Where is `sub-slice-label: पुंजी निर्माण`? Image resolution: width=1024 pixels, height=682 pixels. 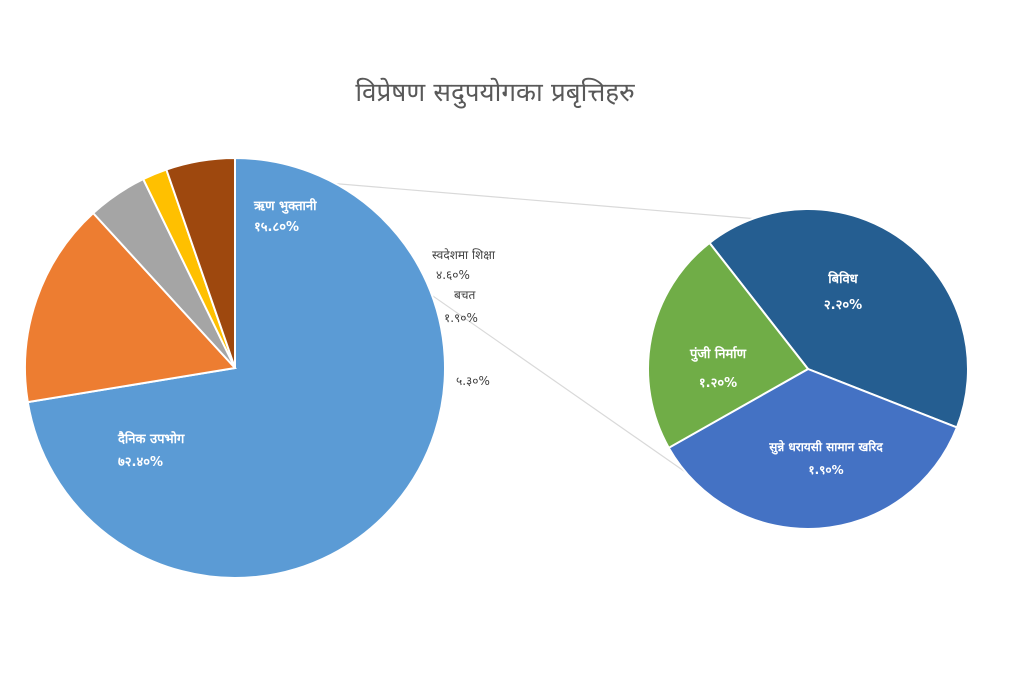 sub-slice-label: पुंजी निर्माण is located at coordinates (718, 354).